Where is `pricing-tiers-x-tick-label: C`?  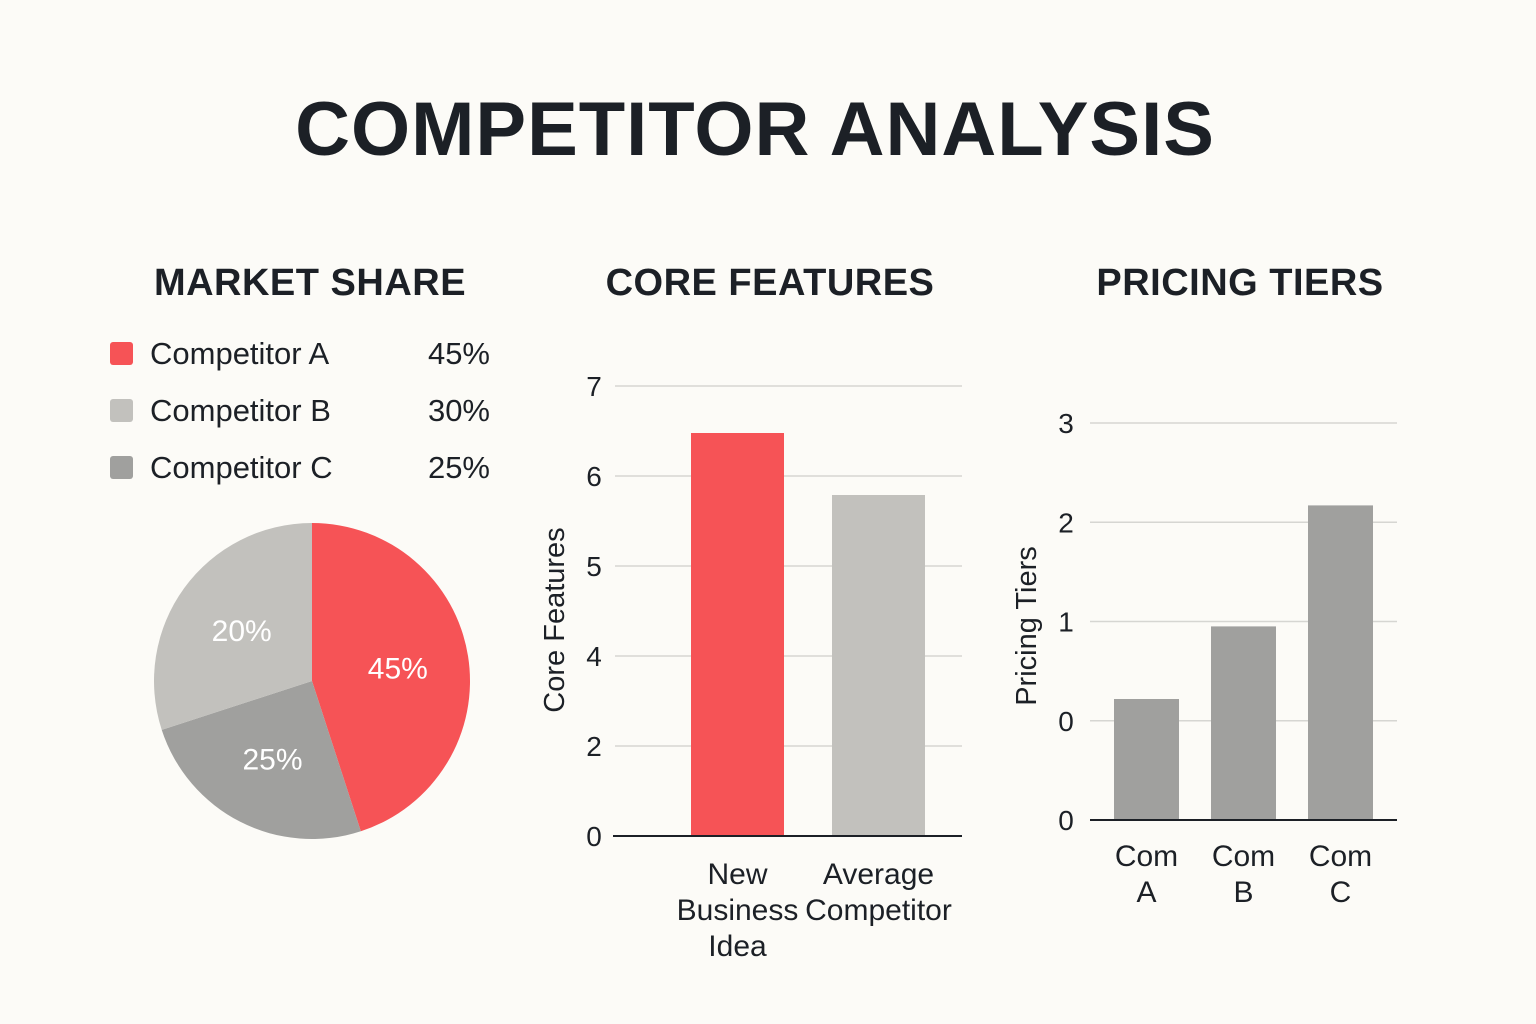 pricing-tiers-x-tick-label: C is located at coordinates (1341, 892).